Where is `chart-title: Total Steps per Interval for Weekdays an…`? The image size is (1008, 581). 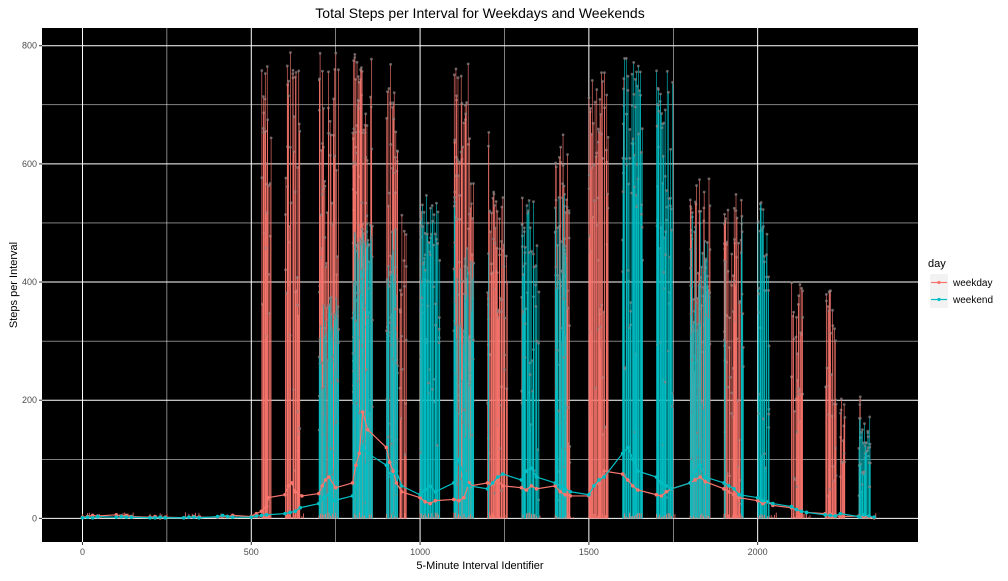 chart-title: Total Steps per Interval for Weekdays an… is located at coordinates (479, 13).